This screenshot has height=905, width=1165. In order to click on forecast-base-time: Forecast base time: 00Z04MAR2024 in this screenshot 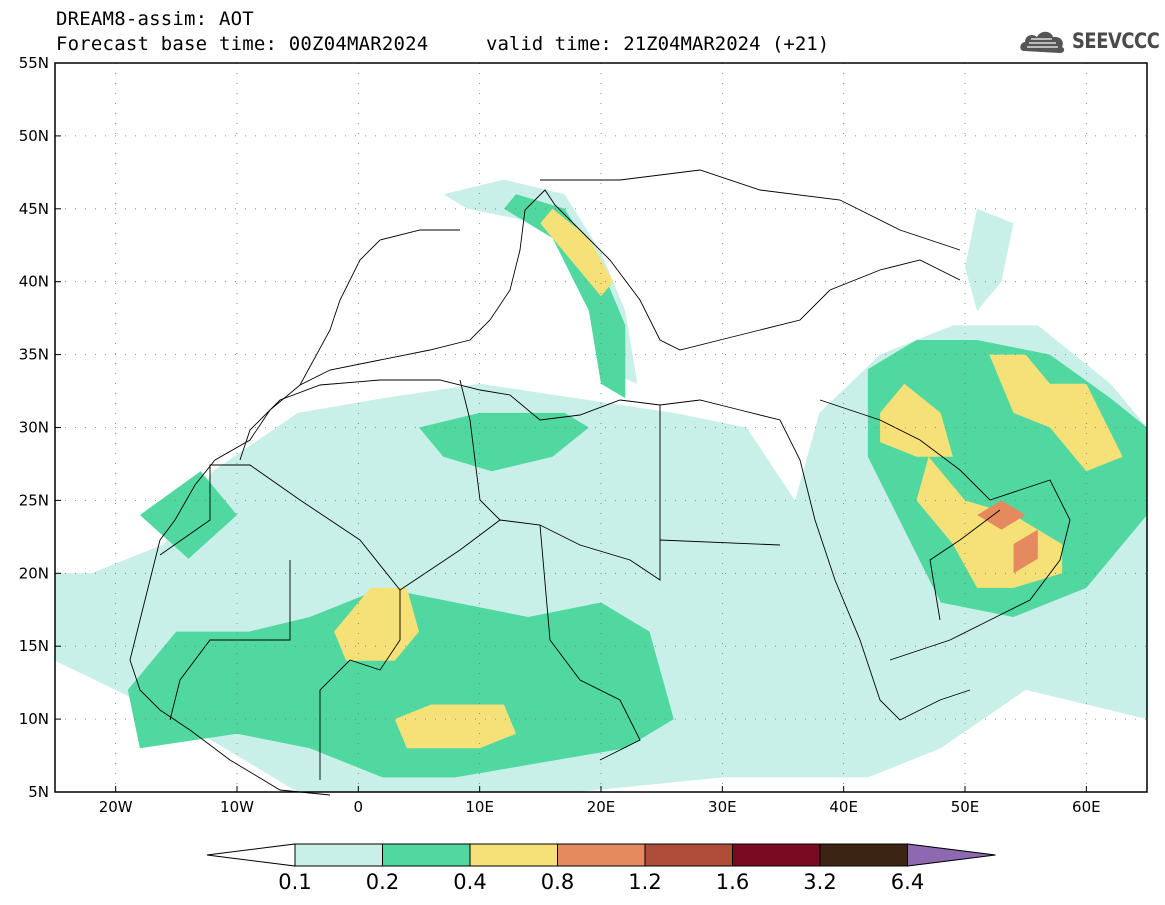, I will do `click(242, 44)`.